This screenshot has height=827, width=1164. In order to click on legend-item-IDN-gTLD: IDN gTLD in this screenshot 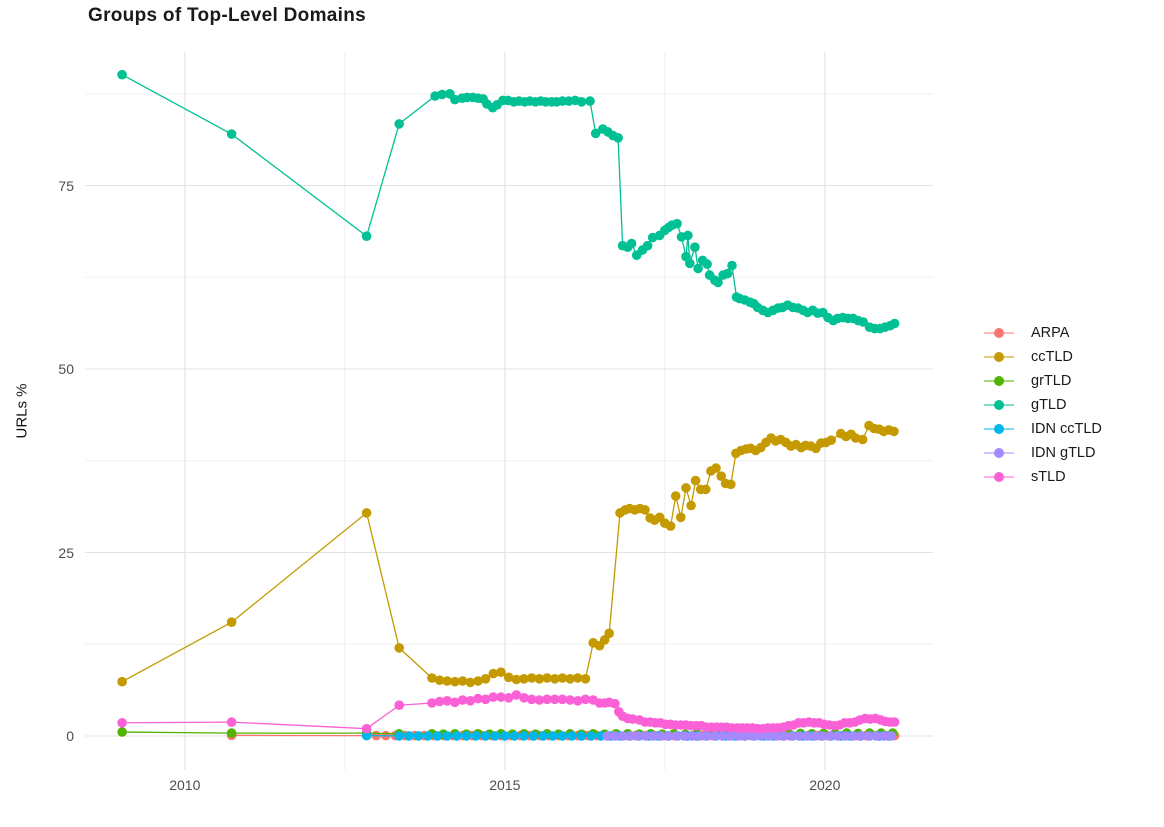, I will do `click(1043, 453)`.